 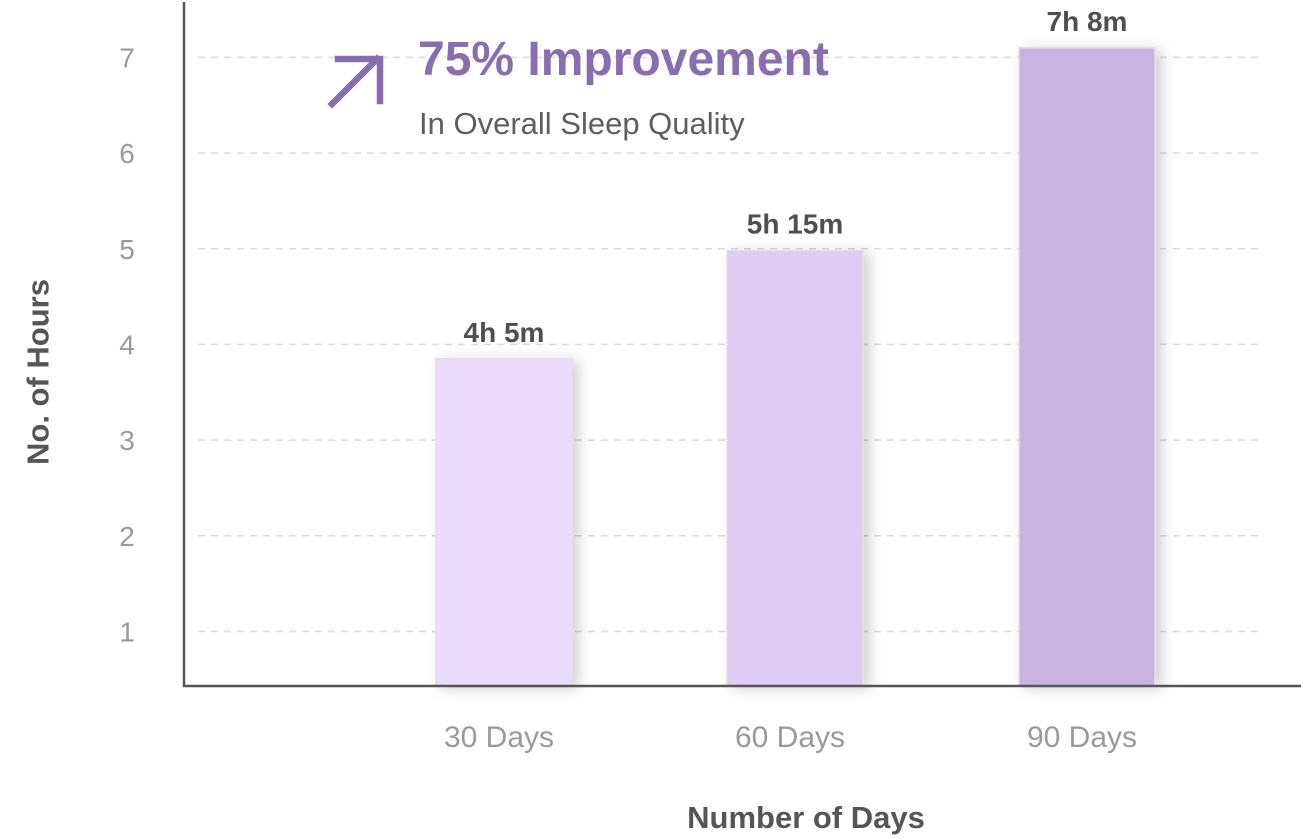 I want to click on y-tick-label: 6, so click(x=127, y=153).